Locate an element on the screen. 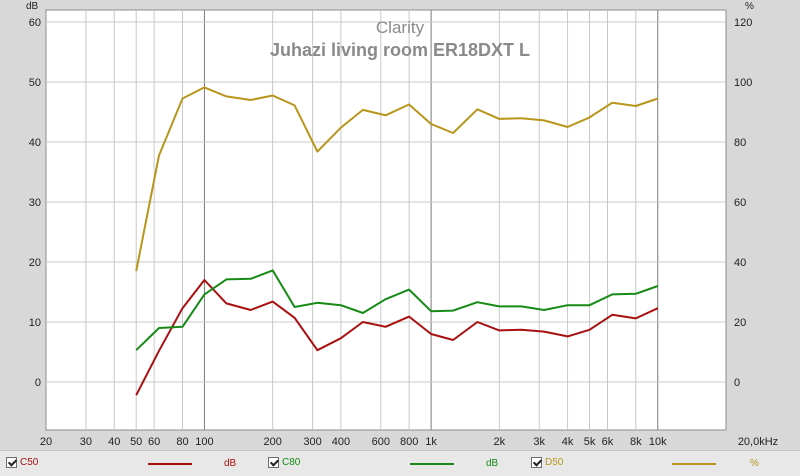  c50-label: C50 is located at coordinates (29, 462).